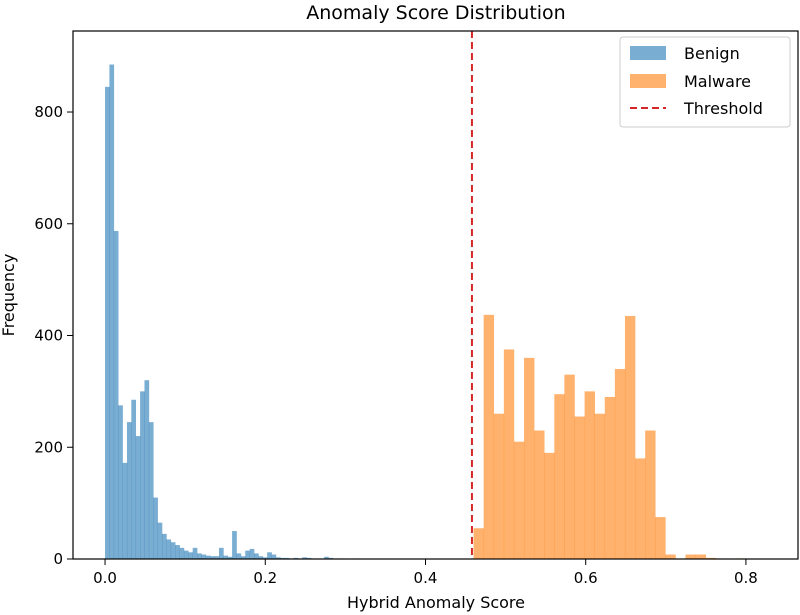 This screenshot has height=615, width=800. What do you see at coordinates (717, 81) in the screenshot?
I see `legend-label-malware: Malware` at bounding box center [717, 81].